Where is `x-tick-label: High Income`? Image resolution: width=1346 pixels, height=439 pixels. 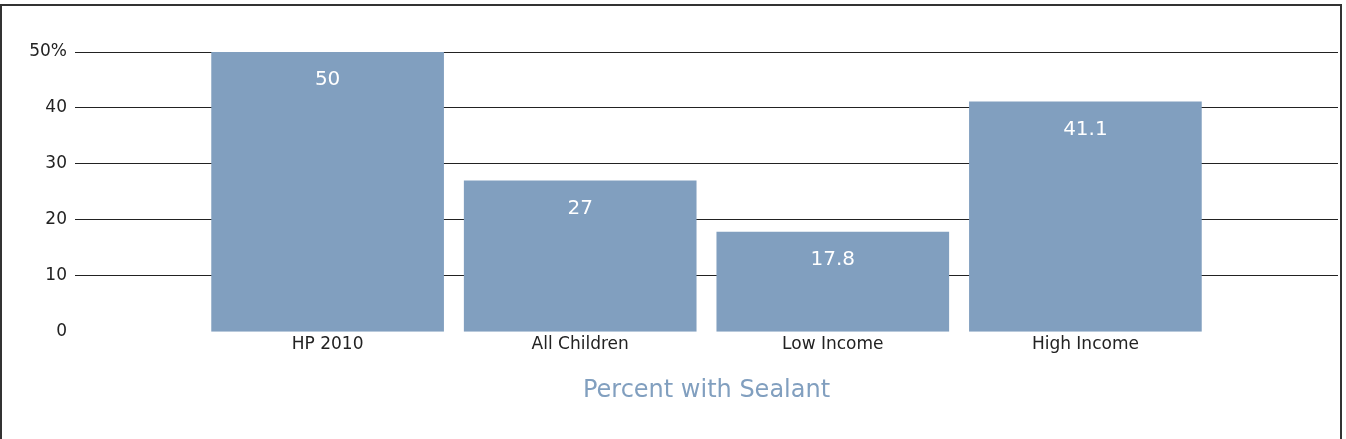 x-tick-label: High Income is located at coordinates (1085, 343).